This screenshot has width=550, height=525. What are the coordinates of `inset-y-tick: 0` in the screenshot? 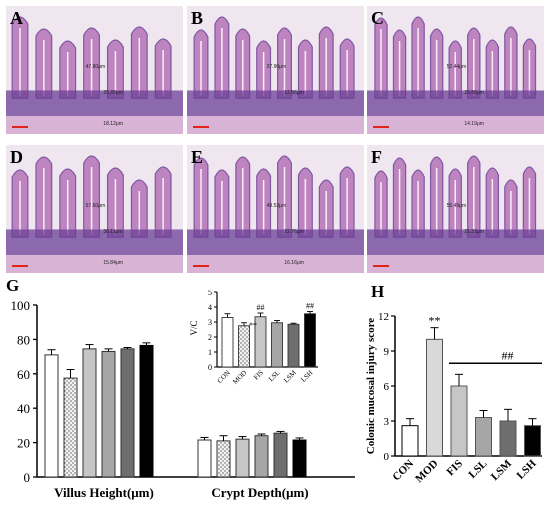 It's located at (210, 367).